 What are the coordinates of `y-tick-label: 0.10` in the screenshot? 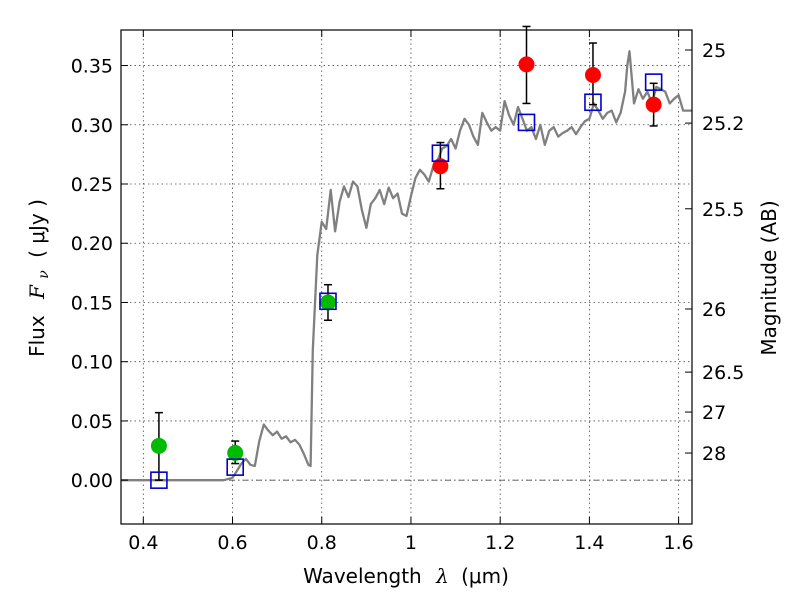 It's located at (92, 363).